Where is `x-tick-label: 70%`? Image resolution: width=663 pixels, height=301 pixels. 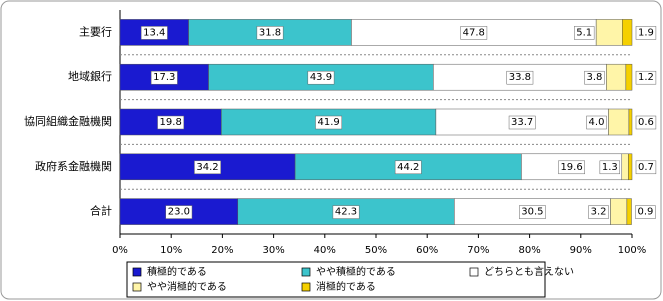
x-tick-label: 70% is located at coordinates (478, 250).